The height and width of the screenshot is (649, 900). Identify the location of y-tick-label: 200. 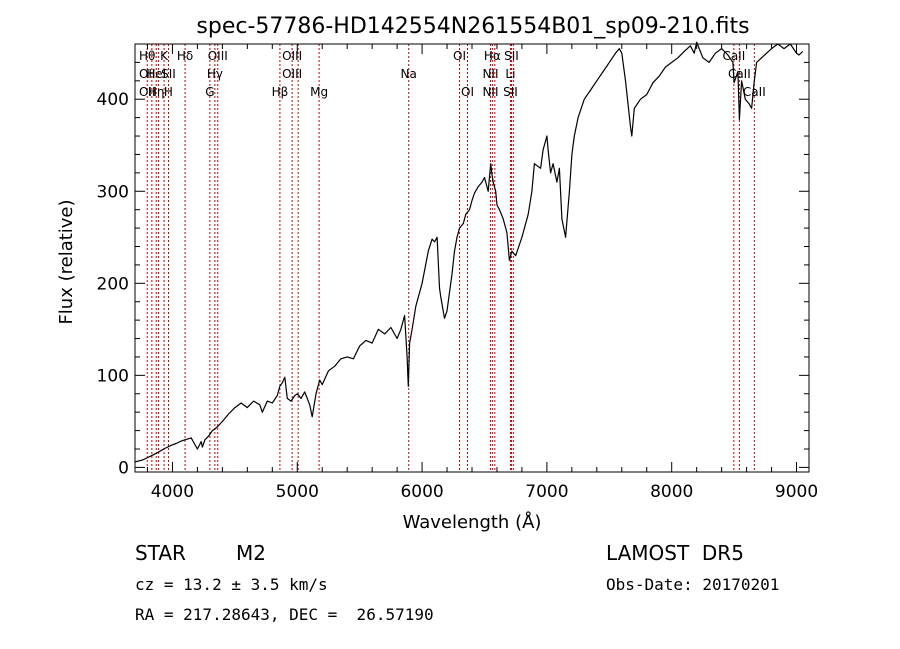
(113, 284).